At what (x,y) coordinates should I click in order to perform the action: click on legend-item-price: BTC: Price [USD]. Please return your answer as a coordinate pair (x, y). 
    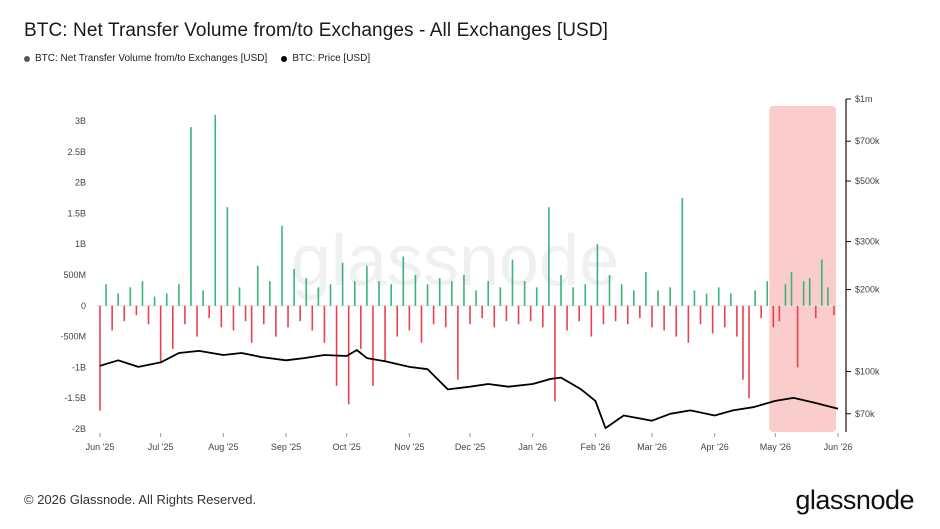
    Looking at the image, I should click on (325, 58).